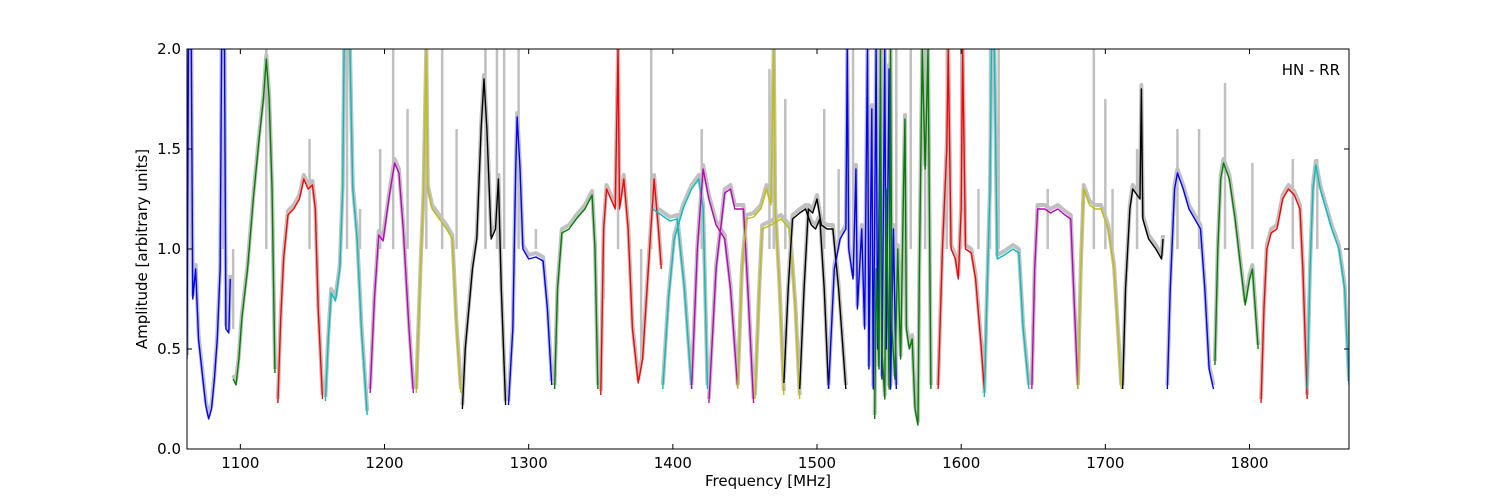 The image size is (1500, 500). Describe the element at coordinates (384, 463) in the screenshot. I see `x-tick-label: 1200` at that location.